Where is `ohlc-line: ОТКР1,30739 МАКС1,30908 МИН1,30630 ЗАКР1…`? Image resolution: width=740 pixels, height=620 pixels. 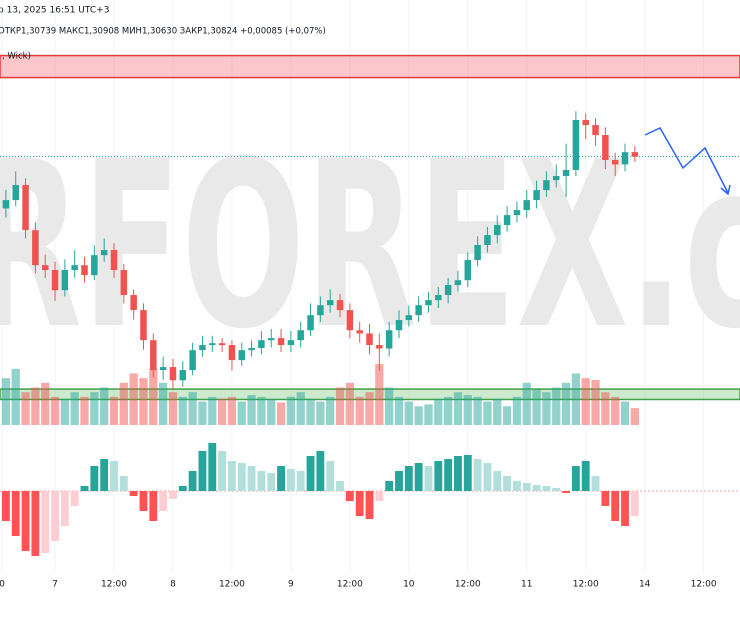
ohlc-line: ОТКР1,30739 МАКС1,30908 МИН1,30630 ЗАКР1… is located at coordinates (163, 32).